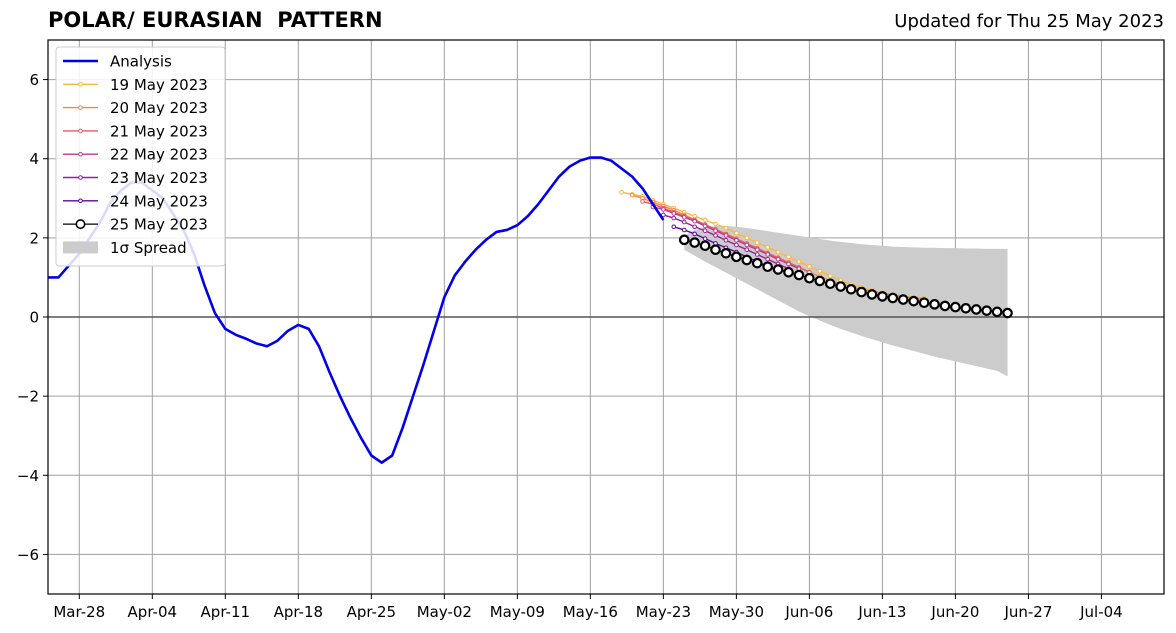  Describe the element at coordinates (159, 155) in the screenshot. I see `legend-label: 22 May 2023` at that location.